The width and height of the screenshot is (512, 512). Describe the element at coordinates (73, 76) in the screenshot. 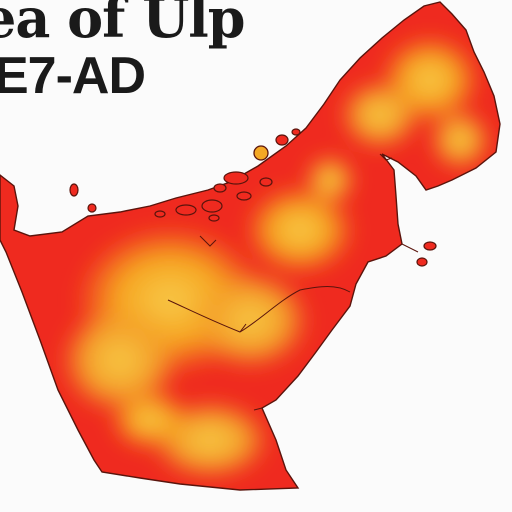

I see `map-title-line2: E7-AD` at that location.